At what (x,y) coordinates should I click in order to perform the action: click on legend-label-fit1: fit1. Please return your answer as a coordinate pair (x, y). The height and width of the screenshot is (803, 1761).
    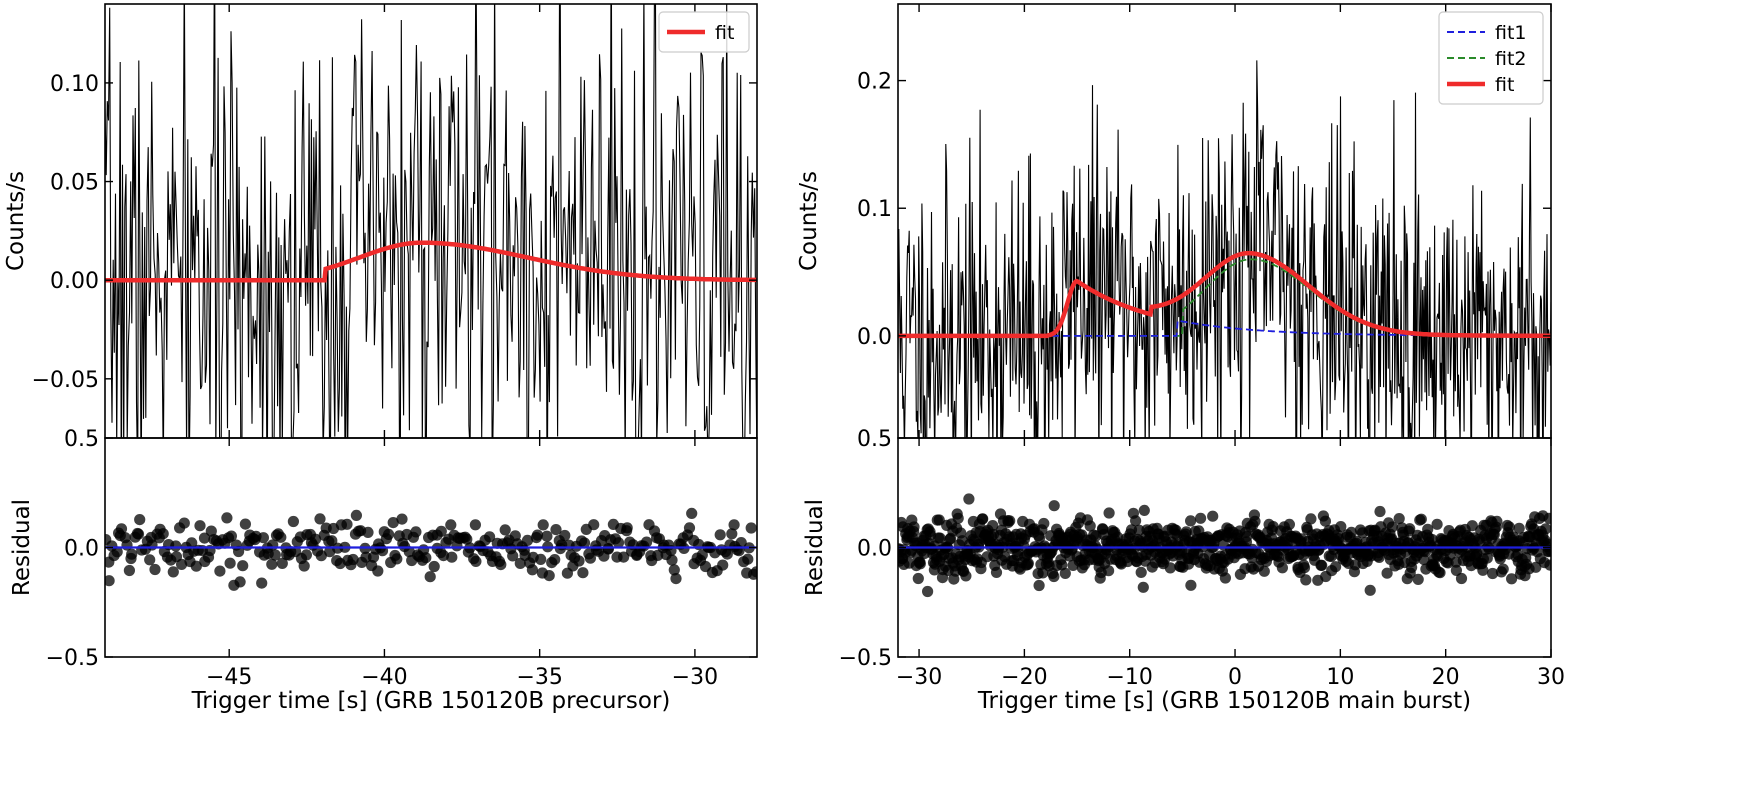
    Looking at the image, I should click on (1511, 33).